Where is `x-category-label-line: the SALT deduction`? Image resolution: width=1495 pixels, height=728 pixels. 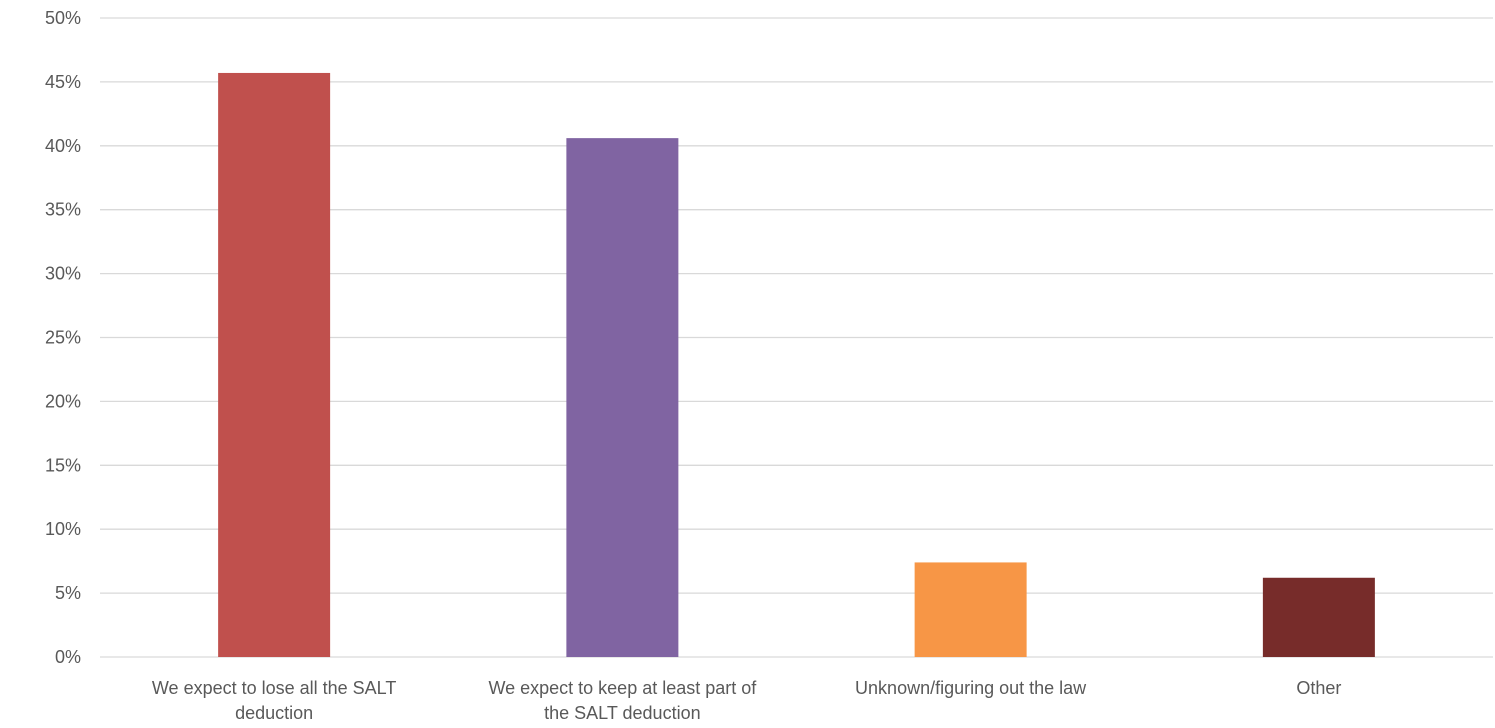 x-category-label-line: the SALT deduction is located at coordinates (622, 713).